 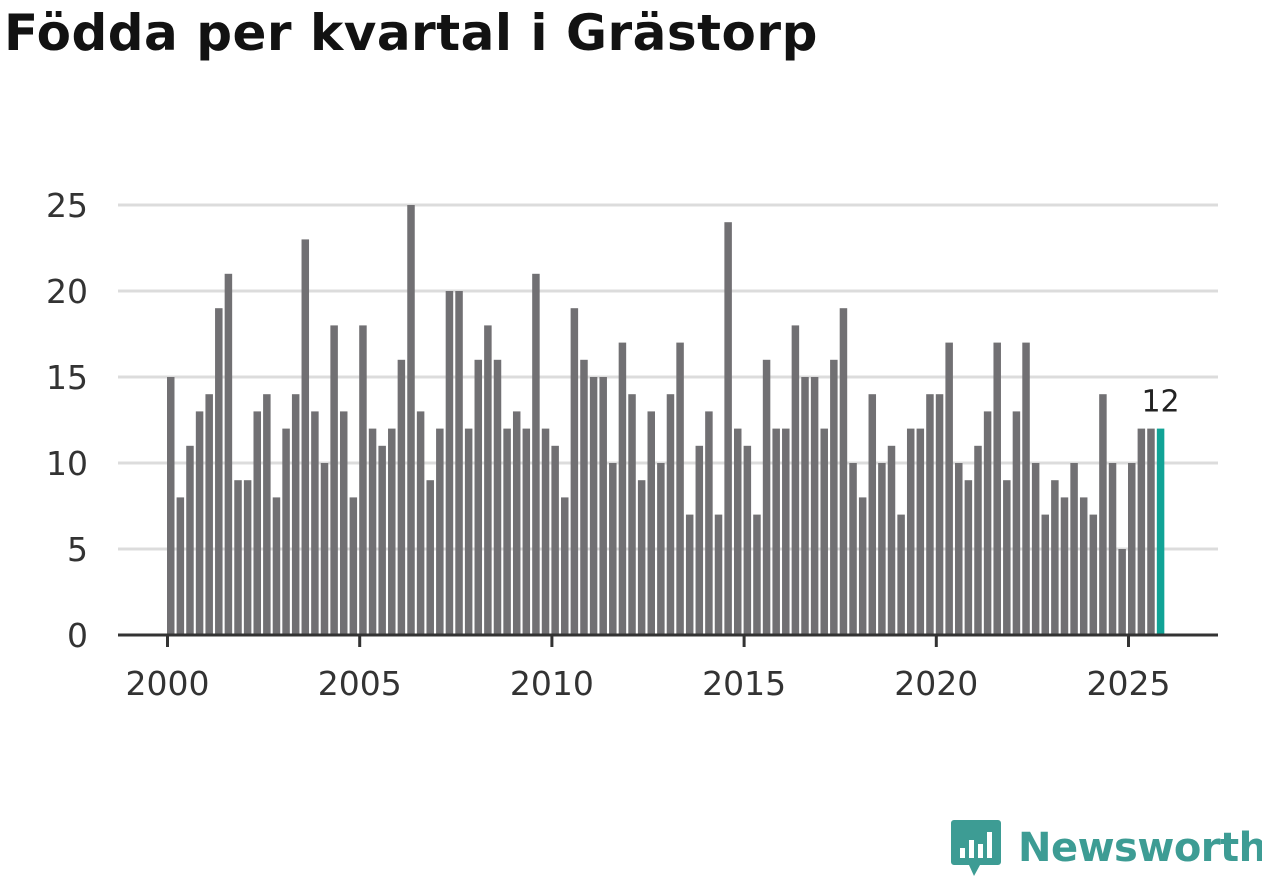 I want to click on y-tick-label: 10, so click(x=67, y=463).